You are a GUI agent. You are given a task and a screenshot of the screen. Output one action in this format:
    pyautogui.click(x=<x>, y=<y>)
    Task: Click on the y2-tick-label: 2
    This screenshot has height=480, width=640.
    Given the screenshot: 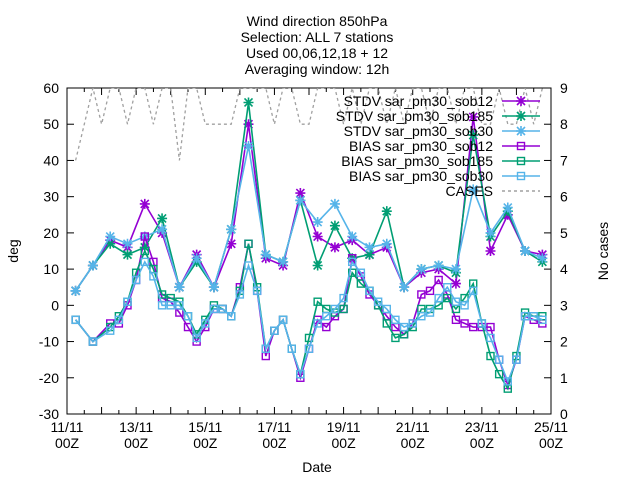 What is the action you would take?
    pyautogui.click(x=564, y=342)
    